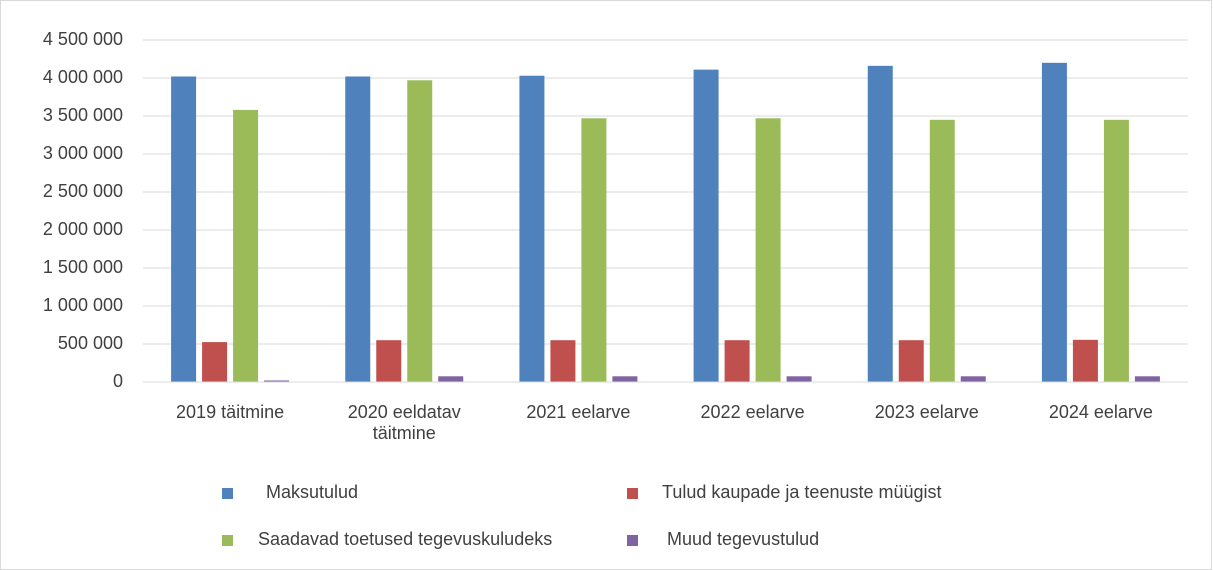 The width and height of the screenshot is (1213, 570). Describe the element at coordinates (83, 191) in the screenshot. I see `y-tick-label: 2 500 000` at that location.